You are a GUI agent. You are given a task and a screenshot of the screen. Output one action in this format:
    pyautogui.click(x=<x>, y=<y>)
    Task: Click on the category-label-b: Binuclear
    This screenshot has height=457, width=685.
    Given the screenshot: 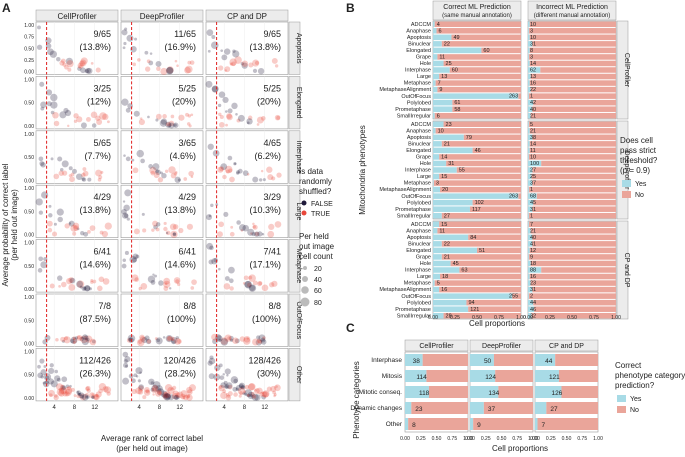 What is the action you would take?
    pyautogui.click(x=419, y=45)
    